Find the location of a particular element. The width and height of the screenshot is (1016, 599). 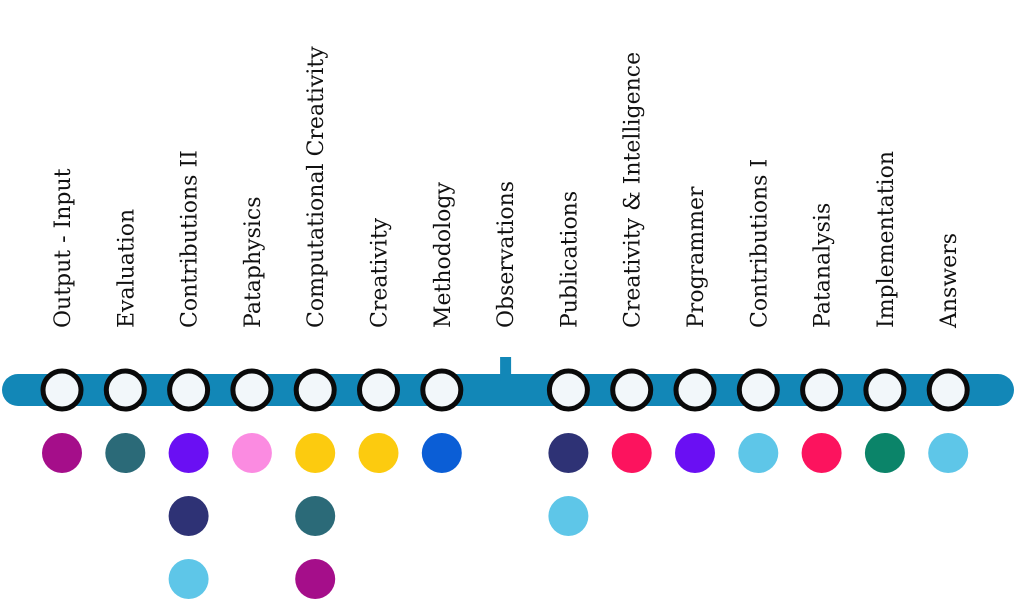

station-label: Creativity is located at coordinates (380, 272).